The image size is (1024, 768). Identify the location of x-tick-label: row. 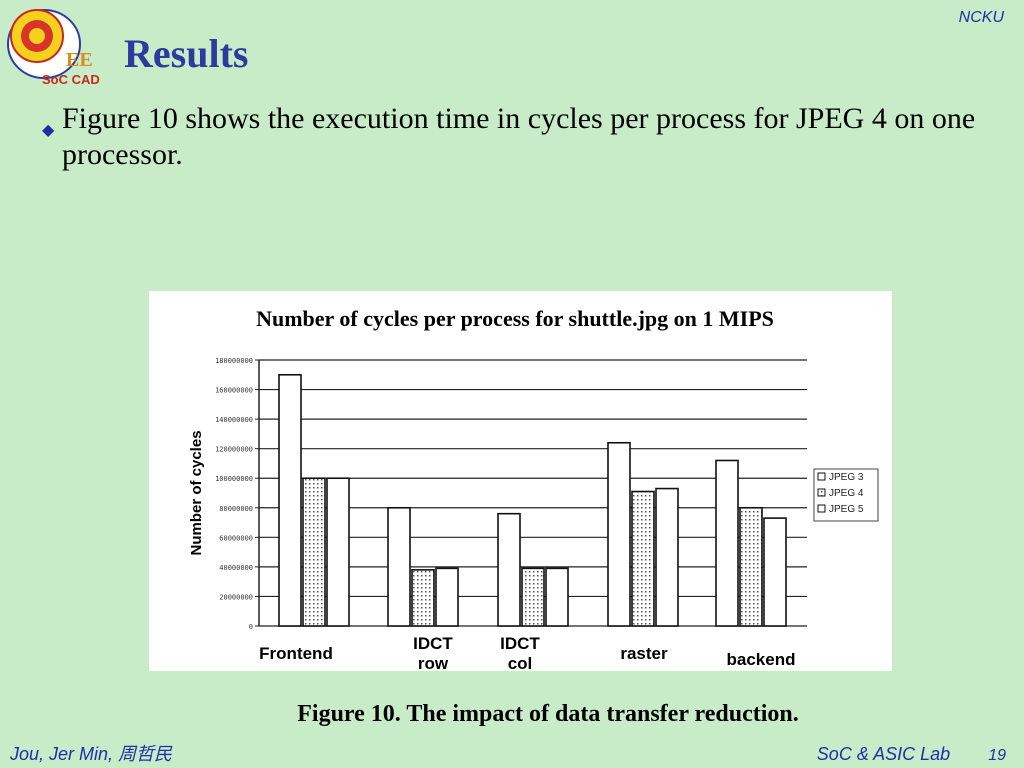
(433, 662).